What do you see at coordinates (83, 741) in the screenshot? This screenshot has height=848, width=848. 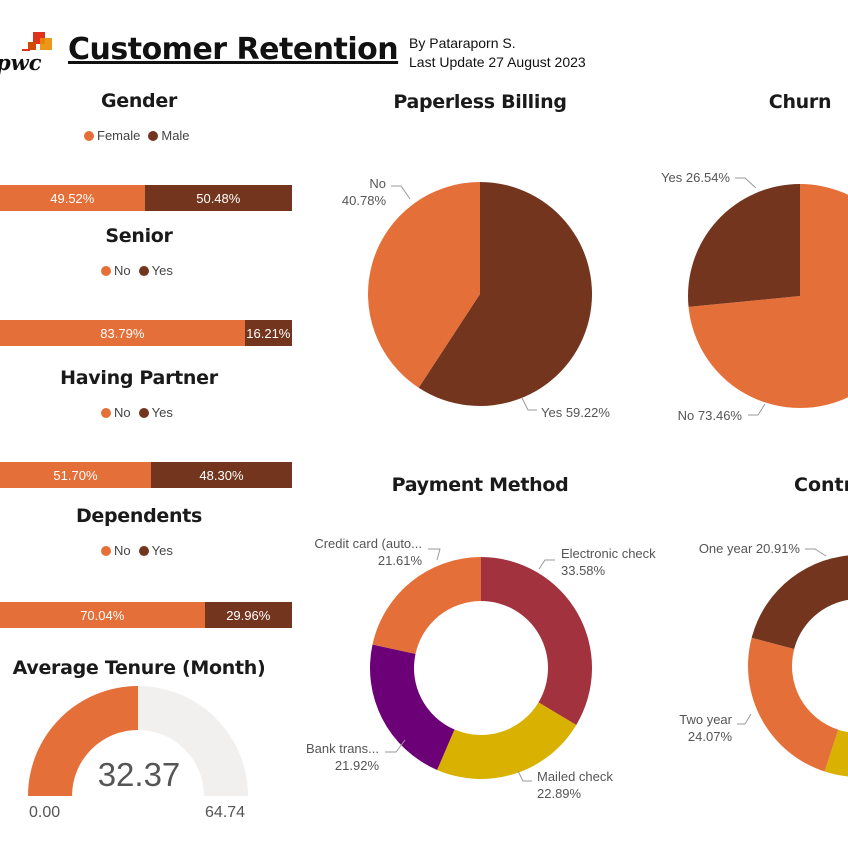 I see `gauge-fill` at bounding box center [83, 741].